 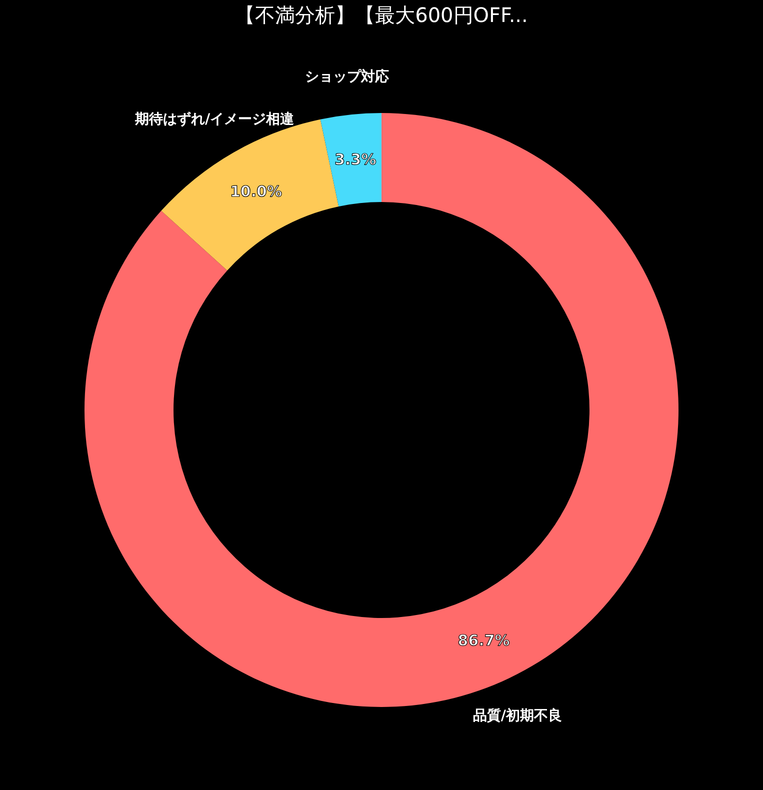 I want to click on slice-label: 品質/初期不良, so click(x=517, y=715).